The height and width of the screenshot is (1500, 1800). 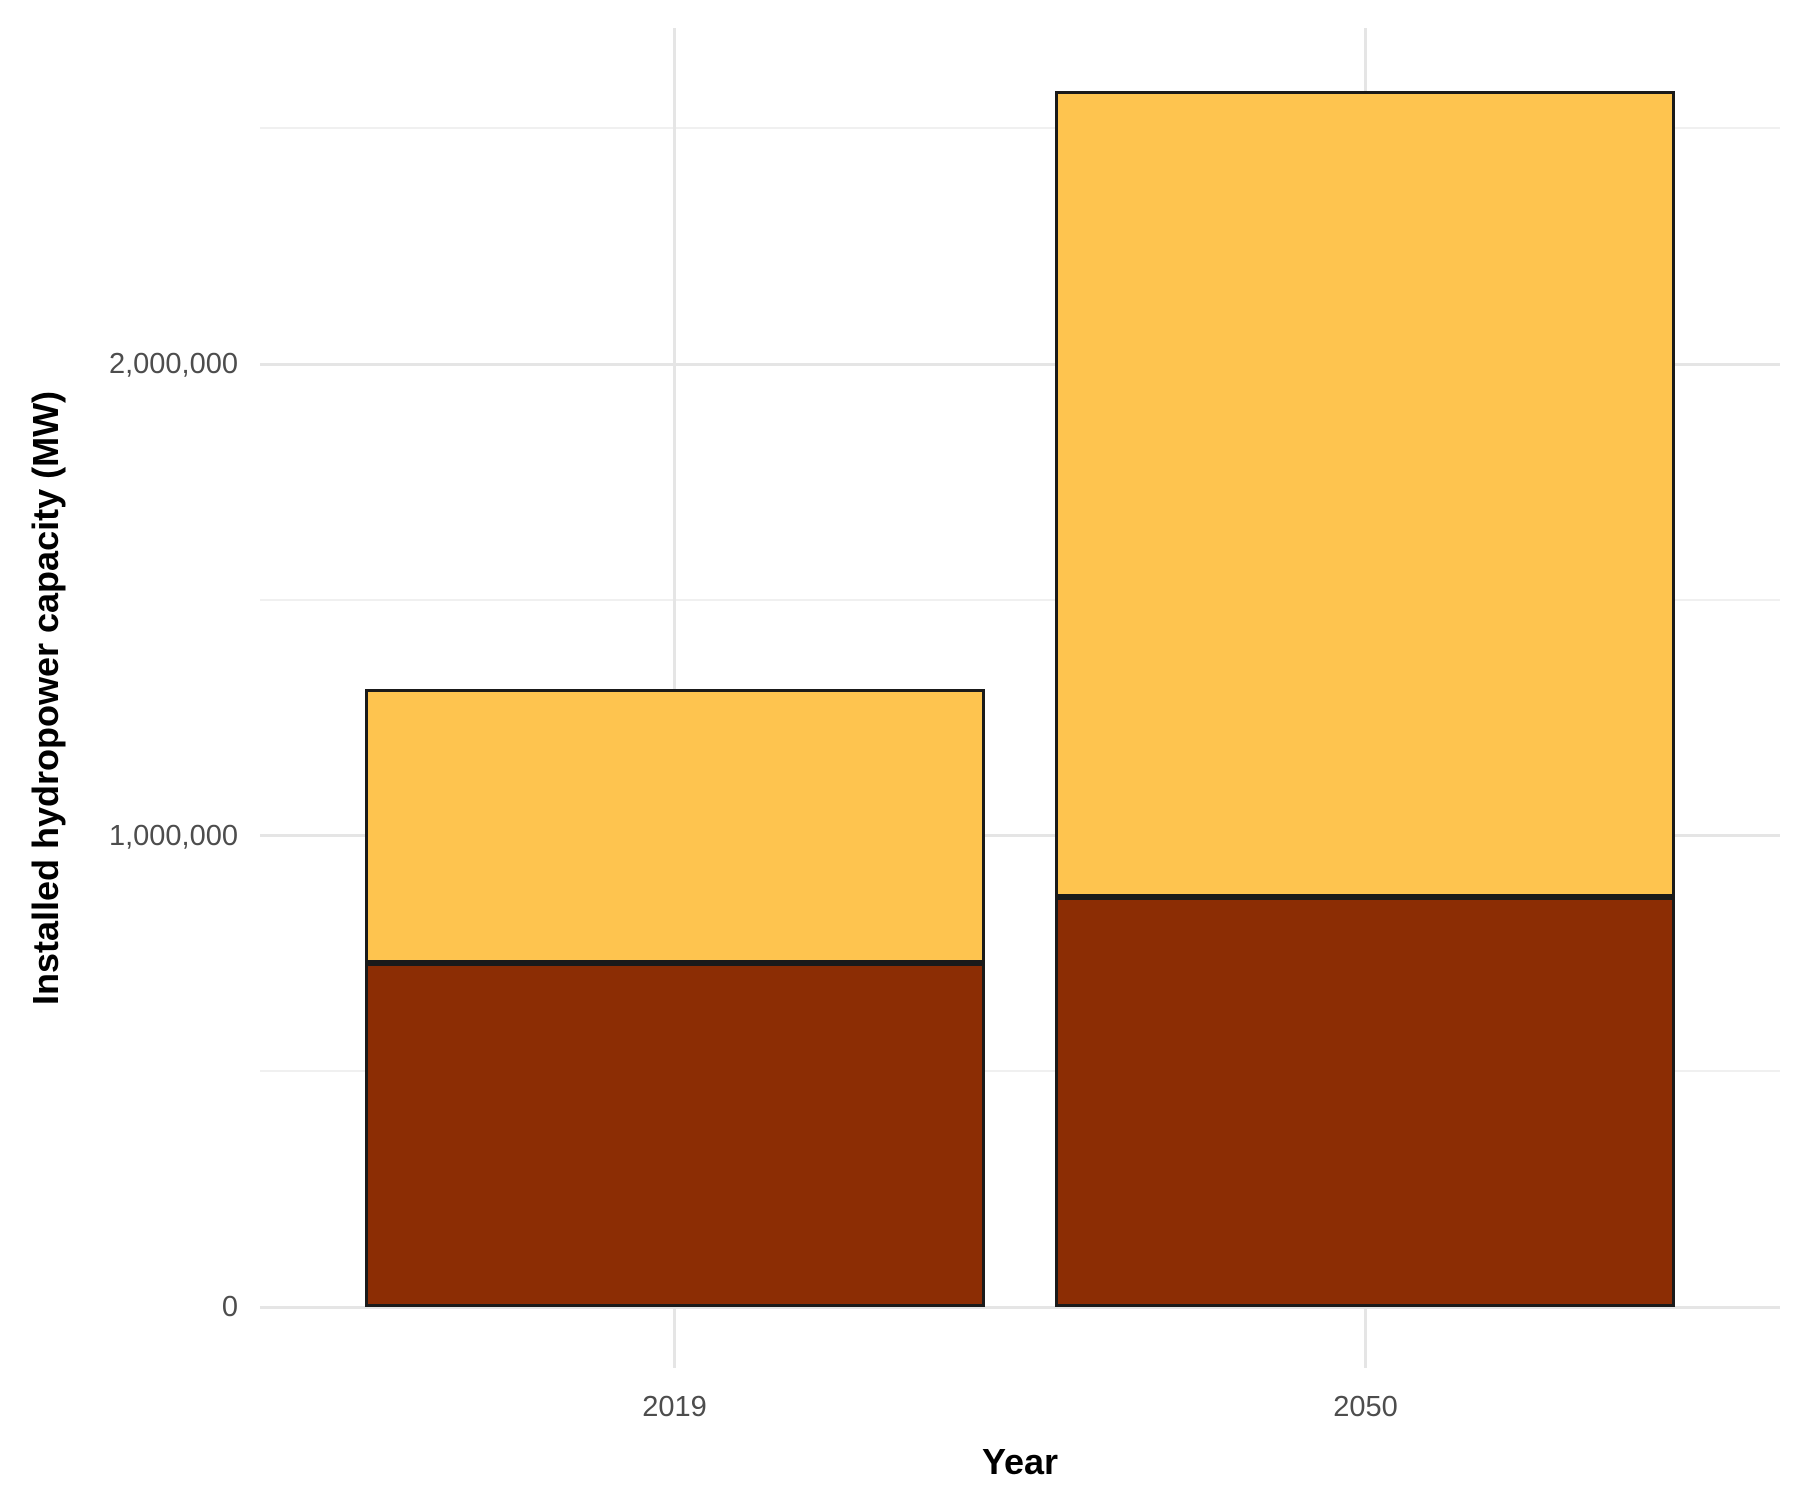 I want to click on bar-segment-2019-top-segment, so click(x=674, y=826).